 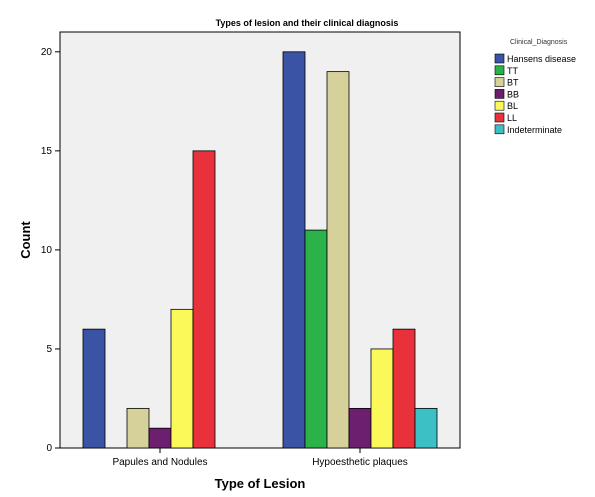 I want to click on x-tick-label: Hypoesthetic plaques, so click(x=360, y=462).